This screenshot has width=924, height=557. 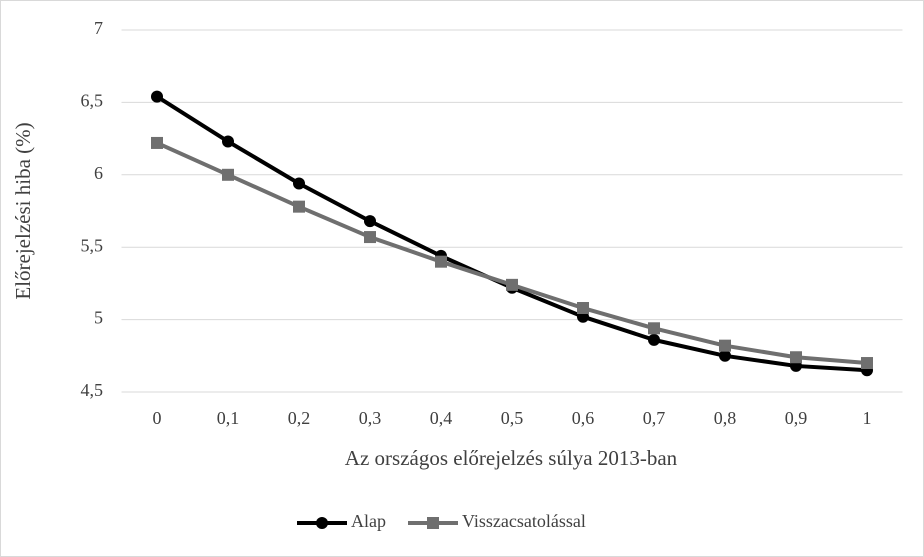 I want to click on x-tick-label: 0,9, so click(x=796, y=418).